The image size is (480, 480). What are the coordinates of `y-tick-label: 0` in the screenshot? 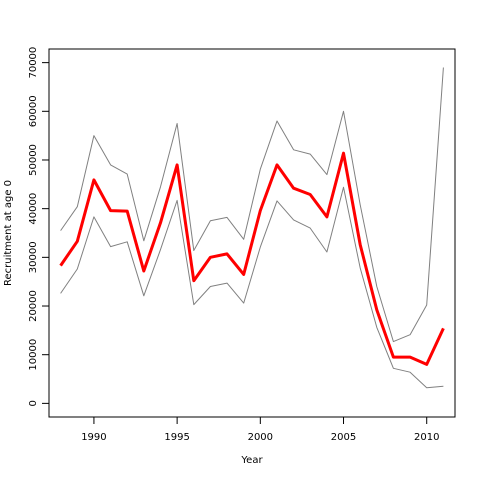 It's located at (33, 403).